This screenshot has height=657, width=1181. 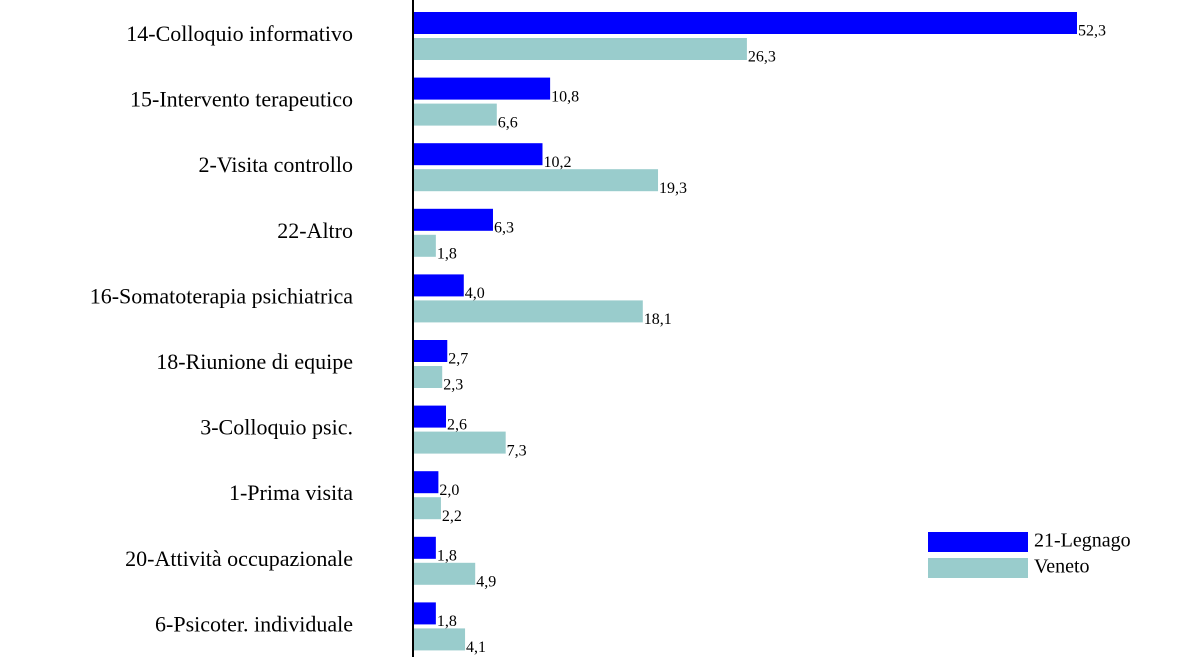 I want to click on y-tick-label: 22-Altro, so click(x=315, y=230).